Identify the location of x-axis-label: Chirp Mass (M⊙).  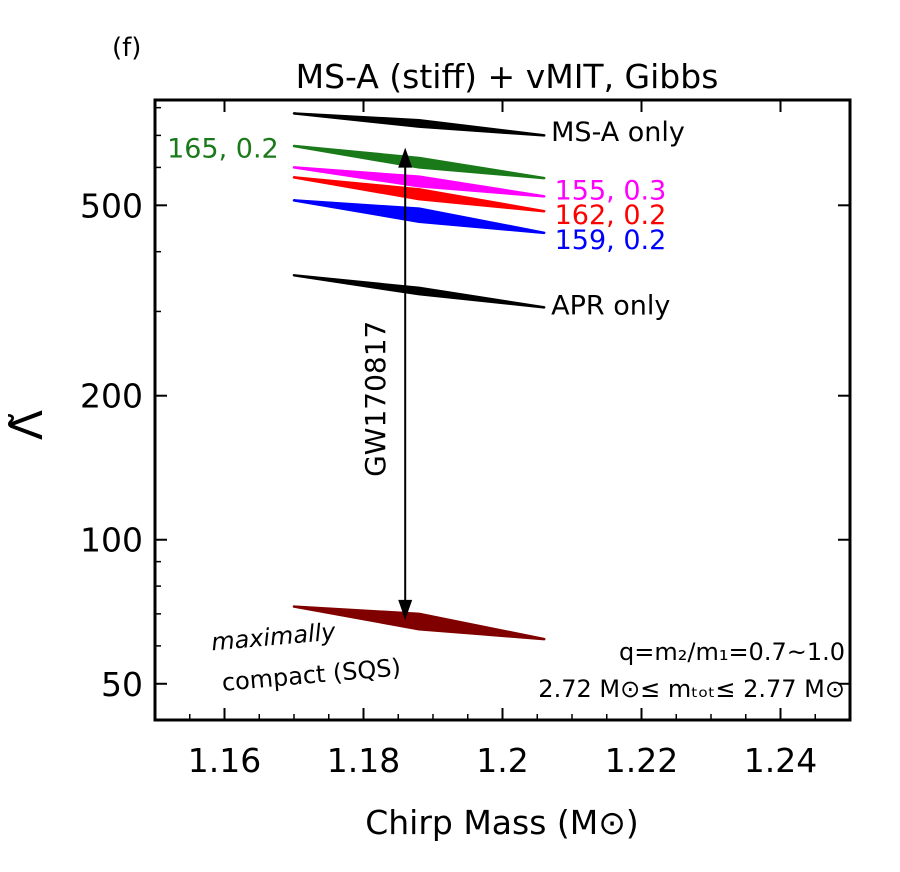
(502, 822).